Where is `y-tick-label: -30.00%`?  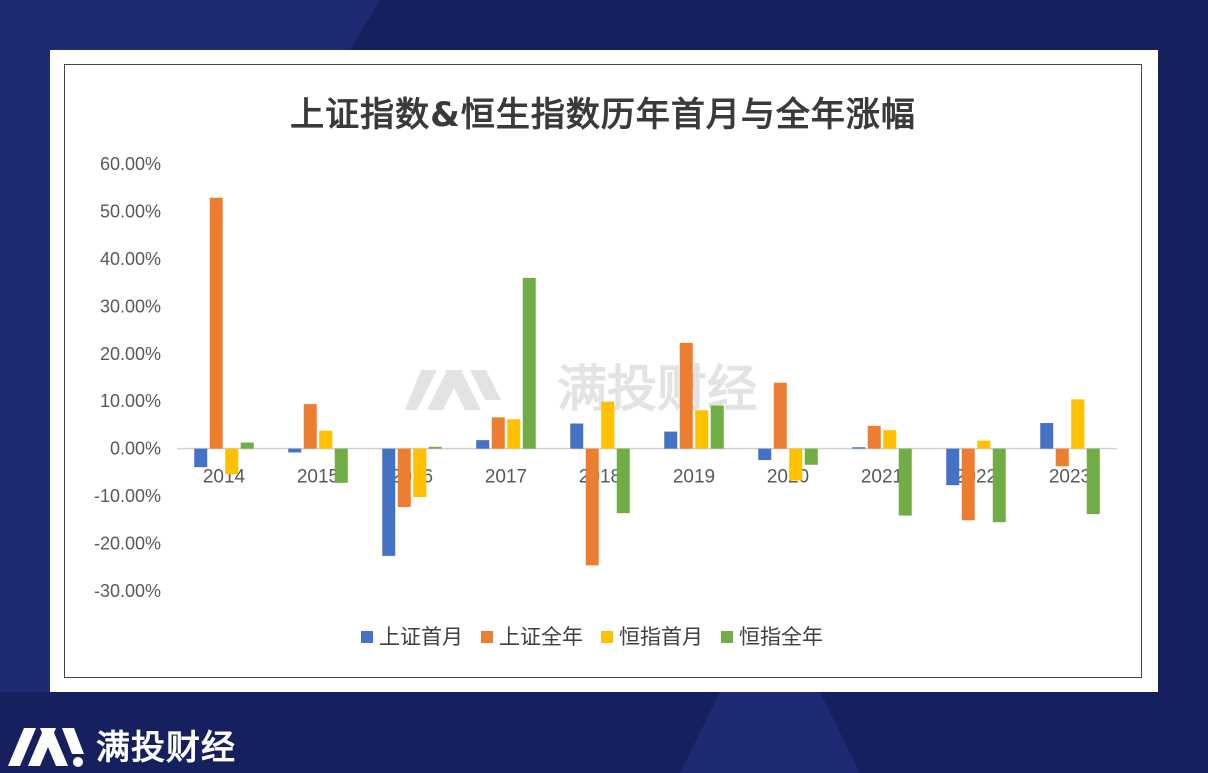
y-tick-label: -30.00% is located at coordinates (127, 591).